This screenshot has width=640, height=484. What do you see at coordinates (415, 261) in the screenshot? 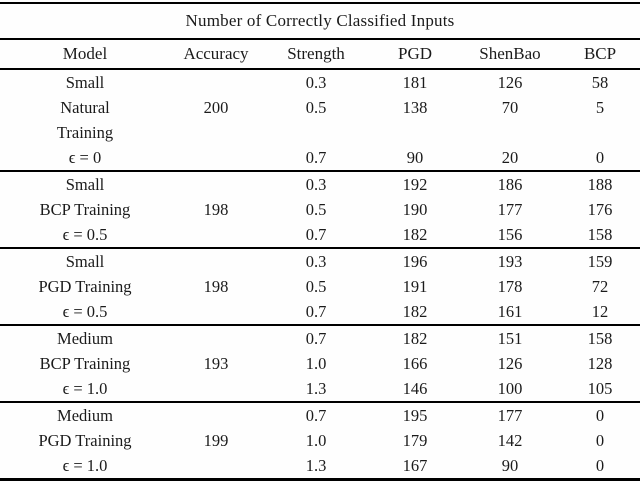
I see `pgd-cell: 196` at bounding box center [415, 261].